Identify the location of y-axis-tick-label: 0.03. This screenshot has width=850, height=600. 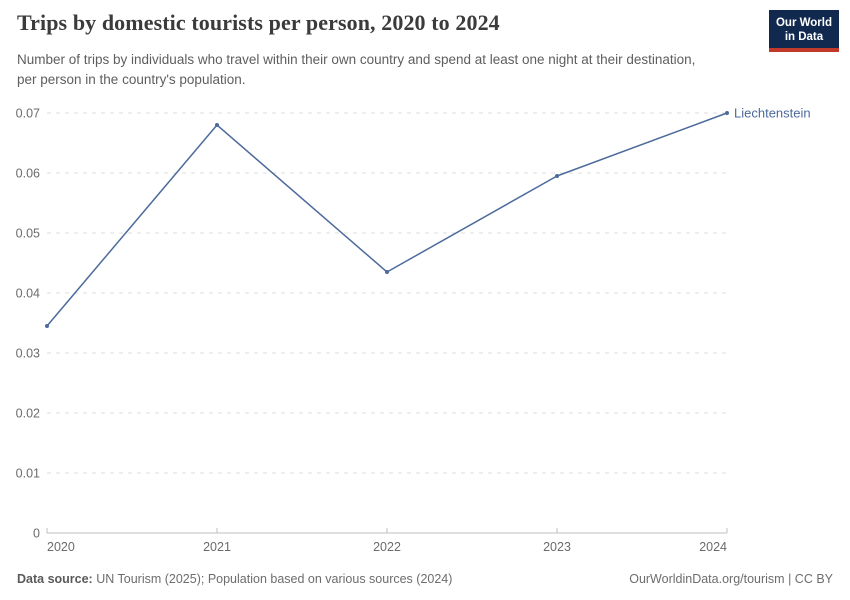
(28, 354).